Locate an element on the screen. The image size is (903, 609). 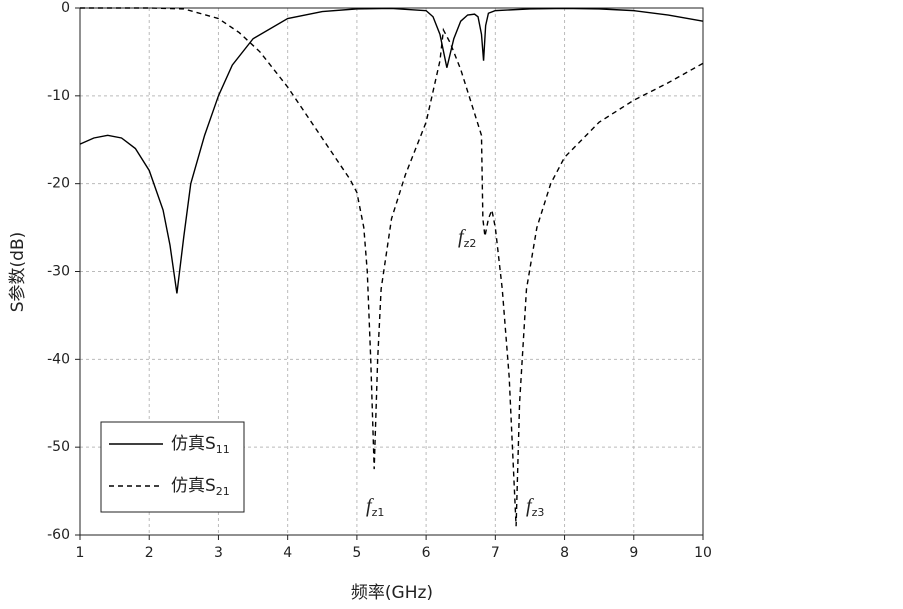
y-tick-label: -30 is located at coordinates (58, 272).